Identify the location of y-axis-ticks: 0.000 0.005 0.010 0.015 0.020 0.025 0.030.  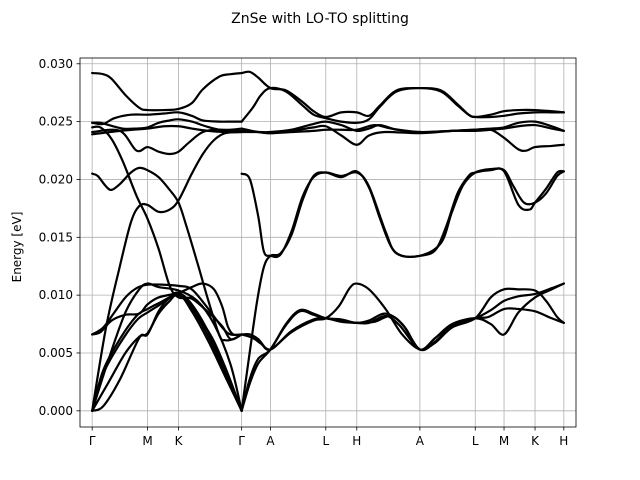
(59, 237).